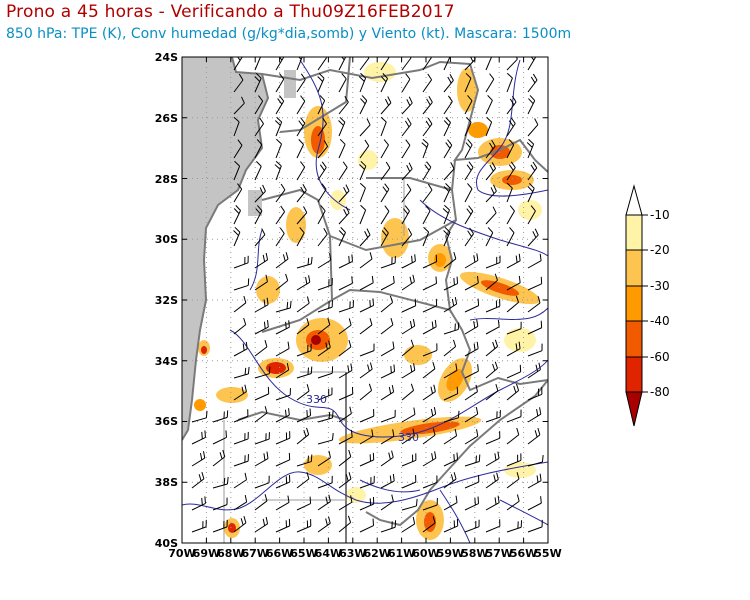 Image resolution: width=750 pixels, height=600 pixels. Describe the element at coordinates (166, 118) in the screenshot. I see `lat-tick-label: 26S` at that location.